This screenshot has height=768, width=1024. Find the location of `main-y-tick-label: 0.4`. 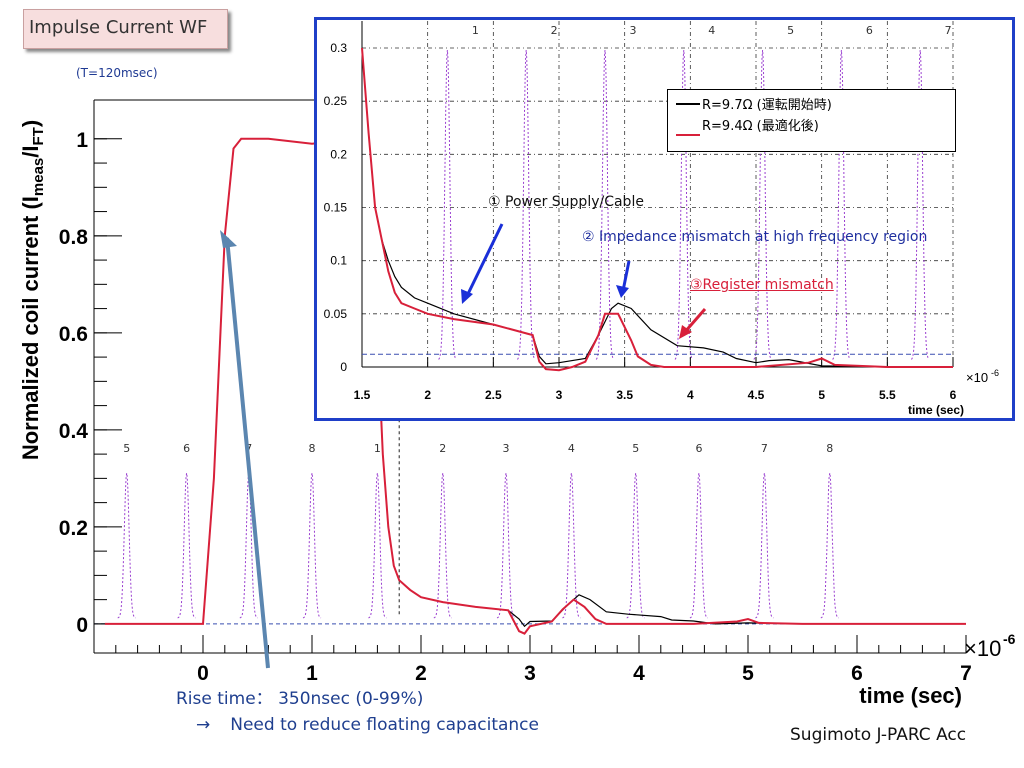

main-y-tick-label: 0.4 is located at coordinates (74, 431).